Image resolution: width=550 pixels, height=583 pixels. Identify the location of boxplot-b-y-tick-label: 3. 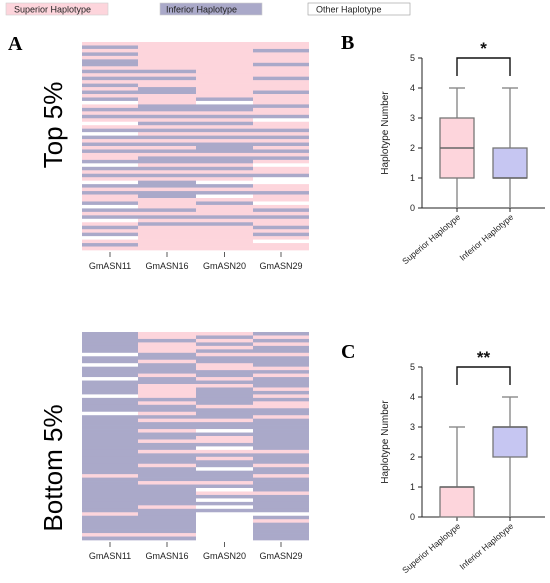
(412, 118).